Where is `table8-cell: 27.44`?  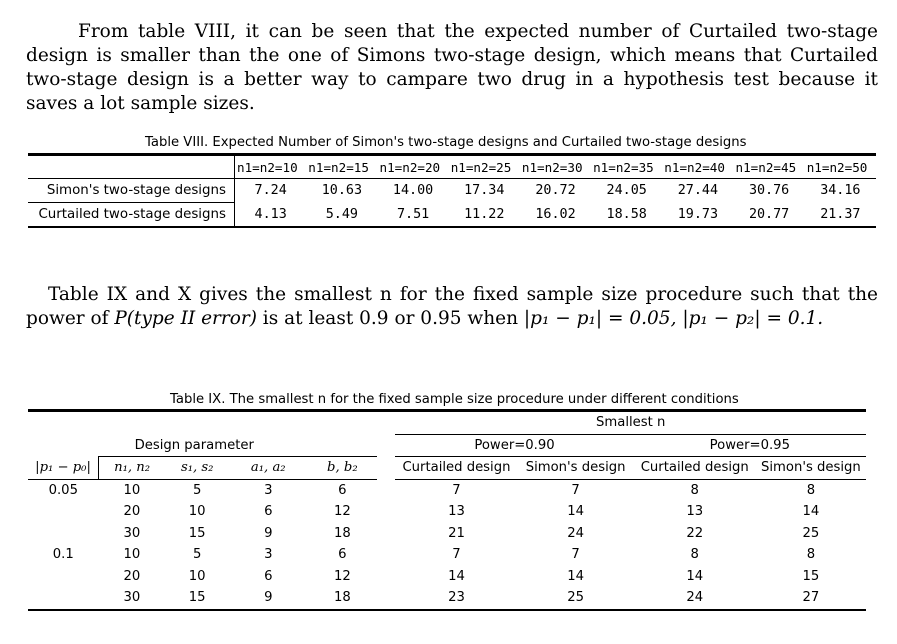 table8-cell: 27.44 is located at coordinates (698, 191).